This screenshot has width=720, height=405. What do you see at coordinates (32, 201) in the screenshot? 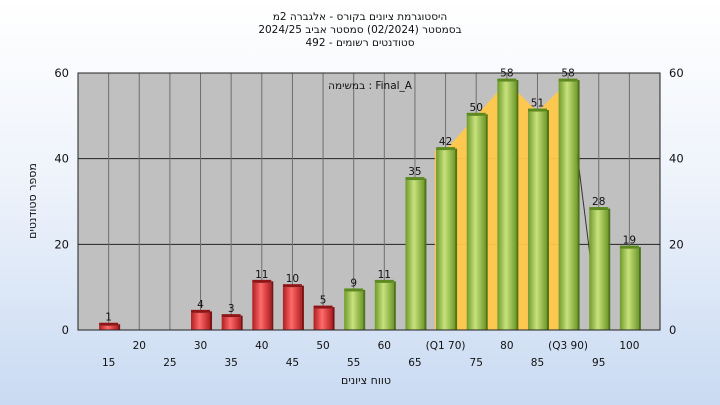
I see `y-axis-label: מספר סטודנטים` at bounding box center [32, 201].